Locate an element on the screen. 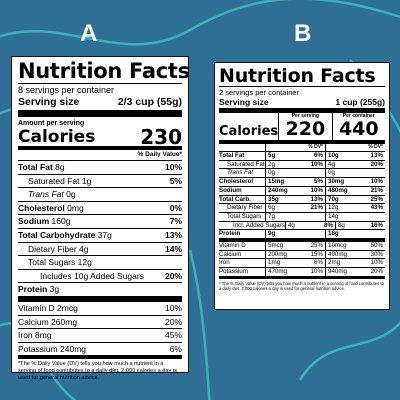 The width and height of the screenshot is (400, 400). serving-size-row: Serving size 2/3 cup (55g) is located at coordinates (100, 106).